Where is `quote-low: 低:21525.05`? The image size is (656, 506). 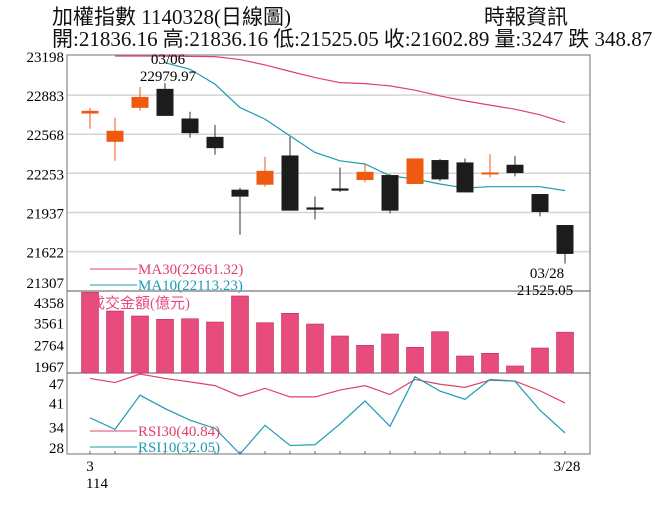
quote-low: 低:21525.05 is located at coordinates (326, 39).